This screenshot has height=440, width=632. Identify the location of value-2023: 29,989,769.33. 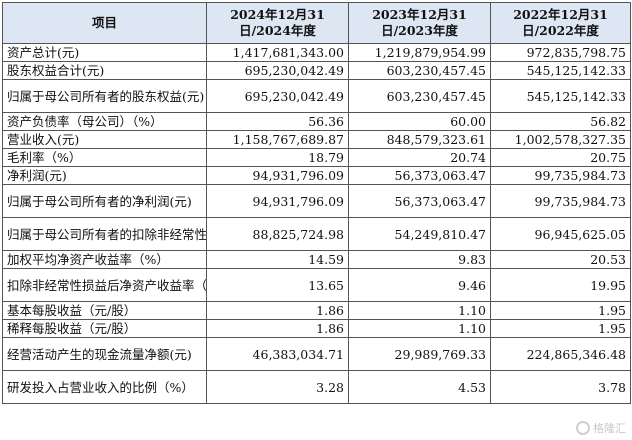
(419, 354).